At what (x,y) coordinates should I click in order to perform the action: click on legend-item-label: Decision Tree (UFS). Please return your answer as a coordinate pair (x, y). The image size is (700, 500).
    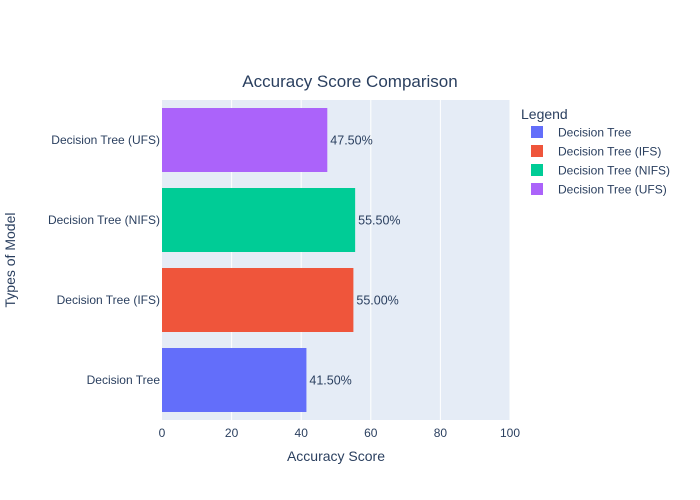
    Looking at the image, I should click on (612, 190).